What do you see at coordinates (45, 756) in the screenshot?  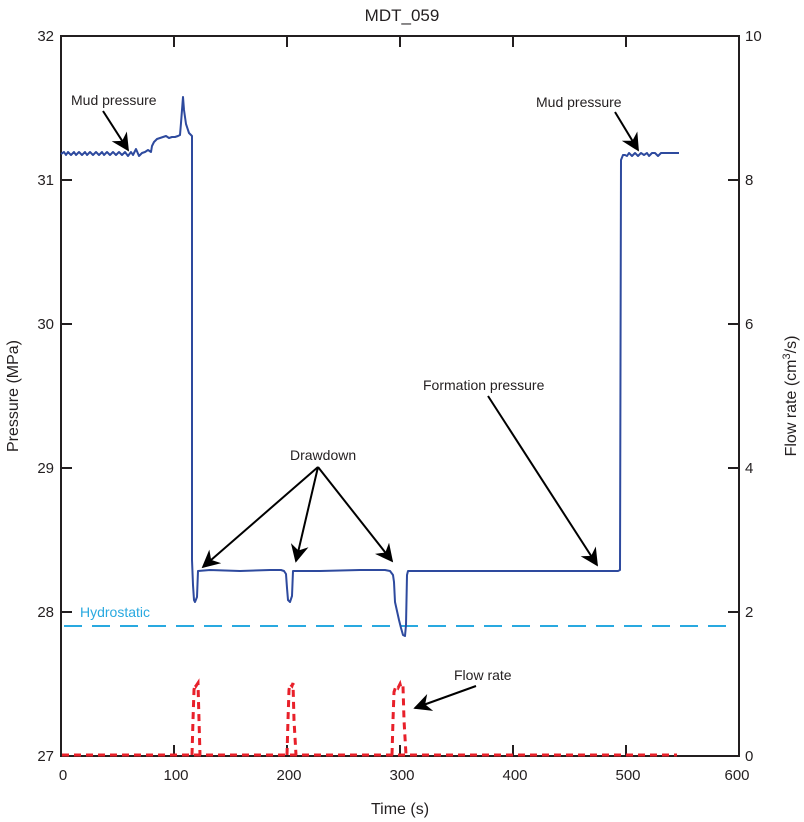 I see `y-tick-27: 27` at bounding box center [45, 756].